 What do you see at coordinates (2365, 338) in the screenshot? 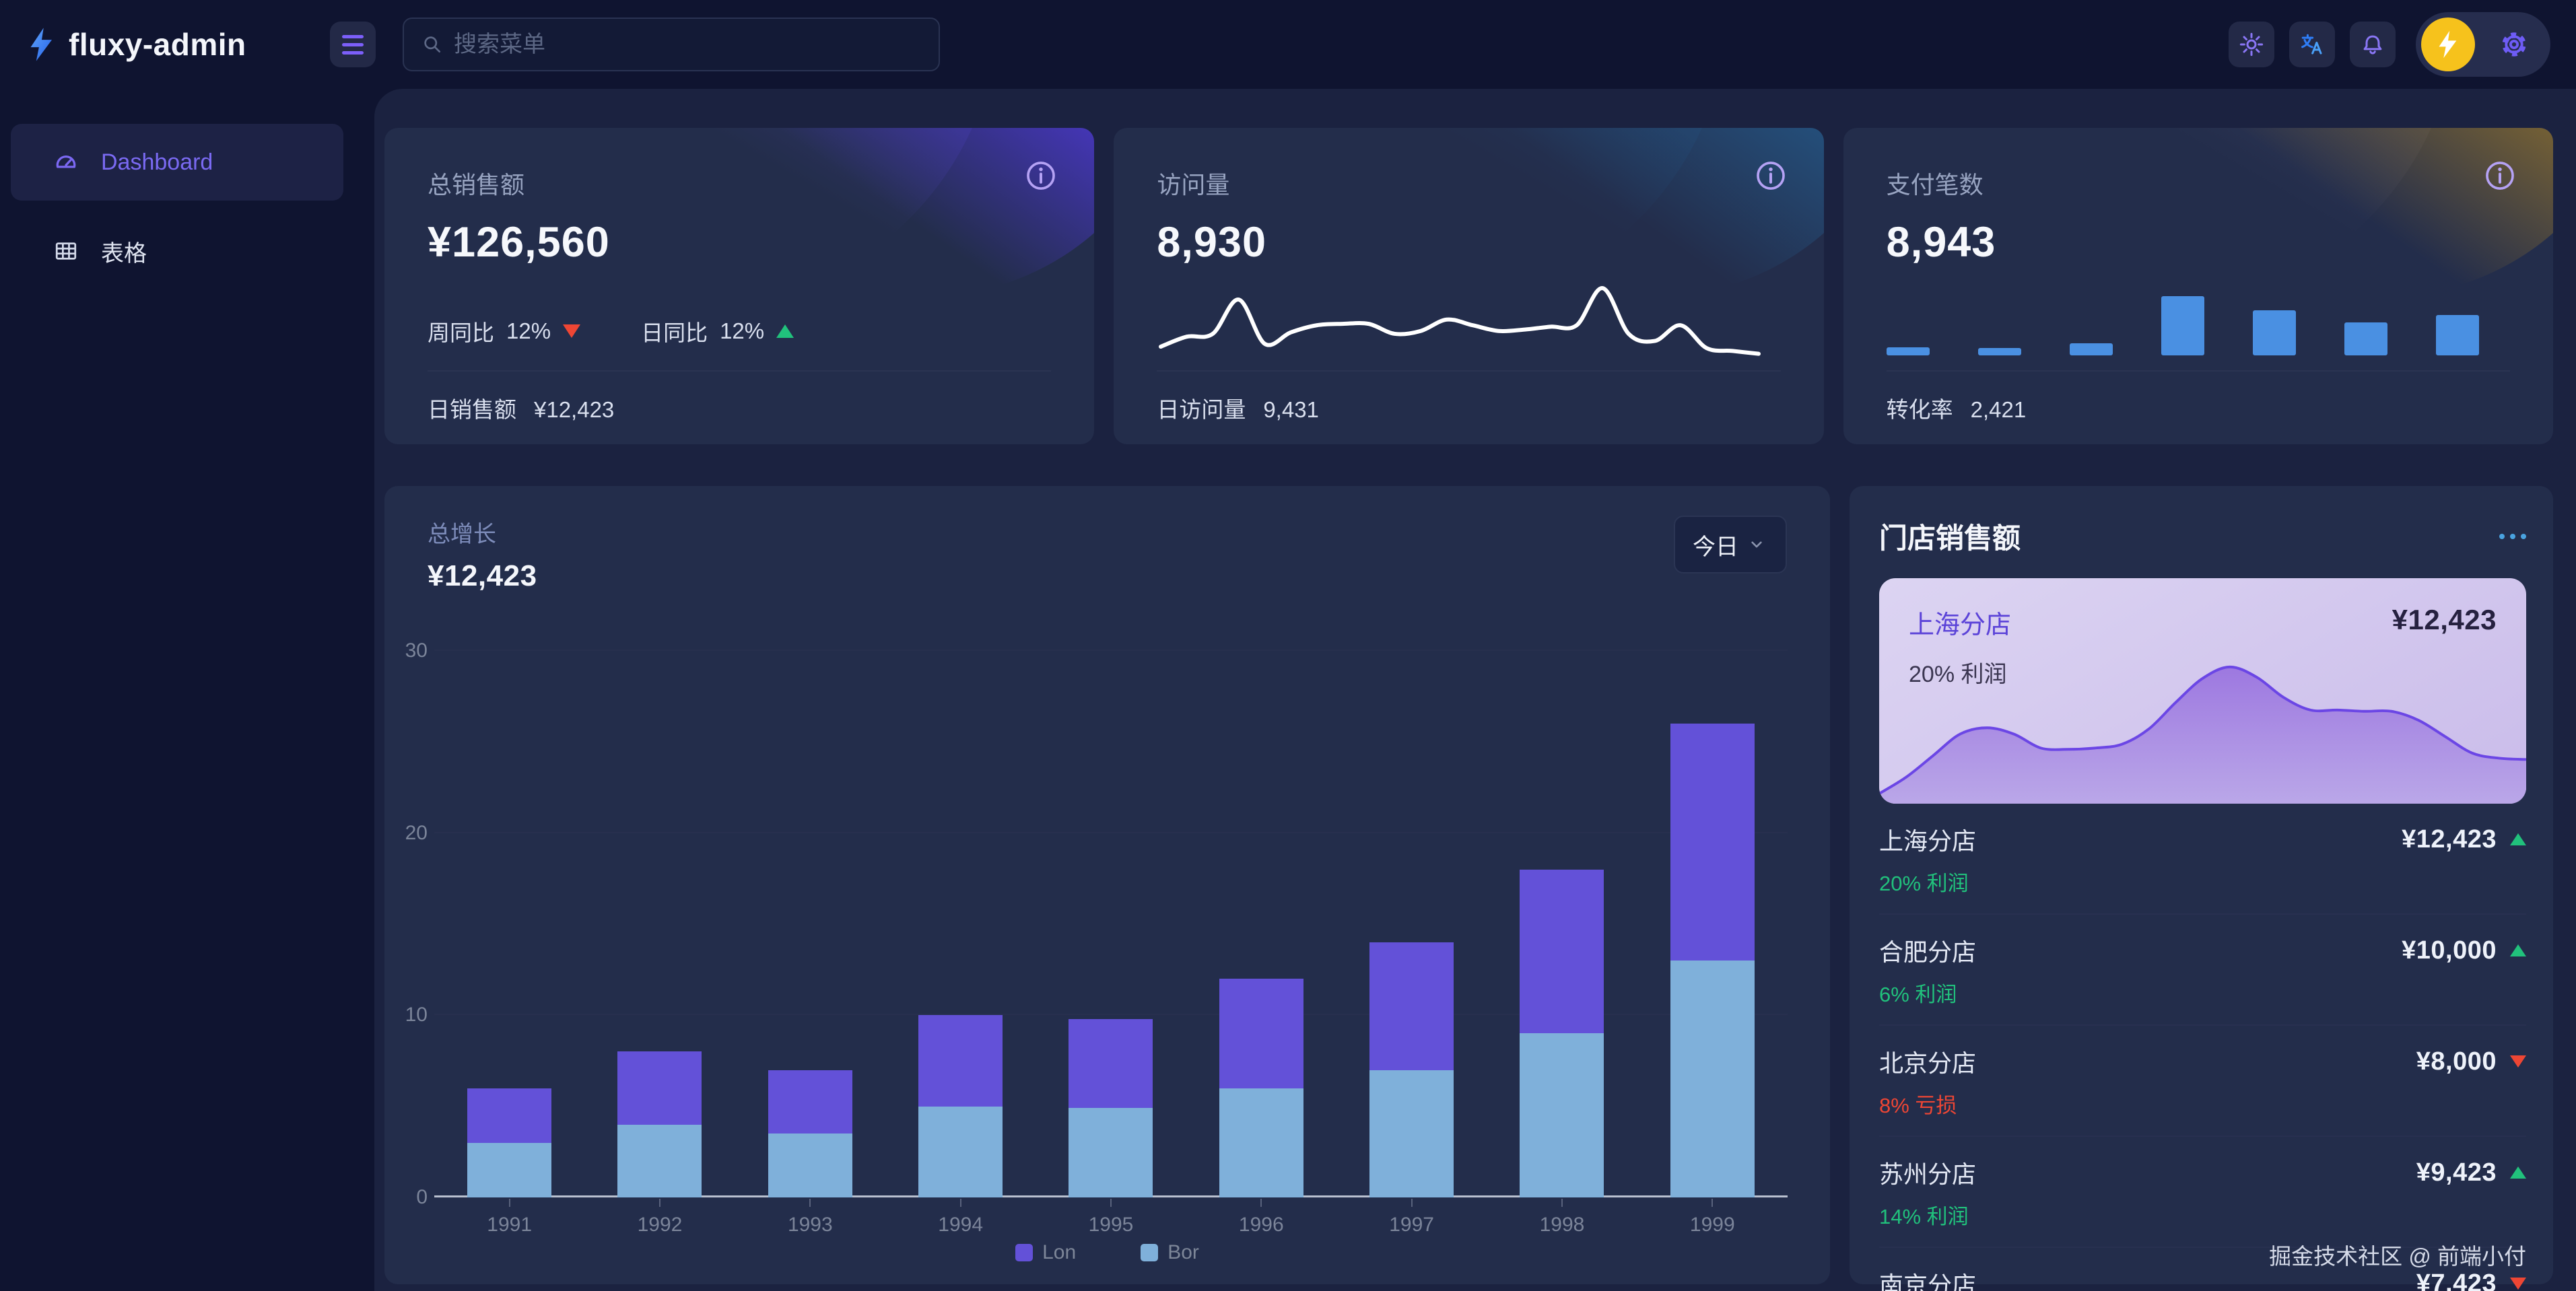
I see `mini-bar` at bounding box center [2365, 338].